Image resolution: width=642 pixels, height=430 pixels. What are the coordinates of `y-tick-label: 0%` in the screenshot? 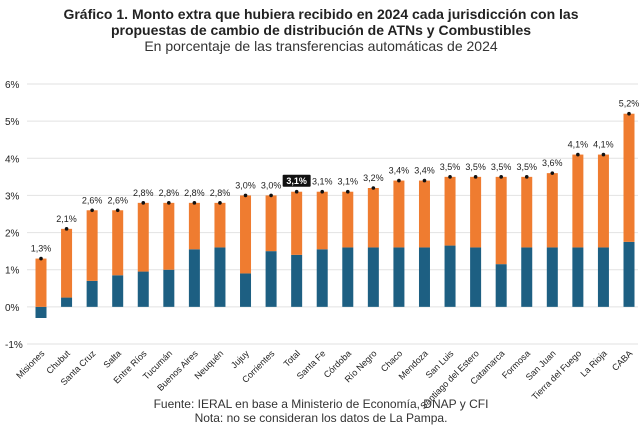 It's located at (12, 308).